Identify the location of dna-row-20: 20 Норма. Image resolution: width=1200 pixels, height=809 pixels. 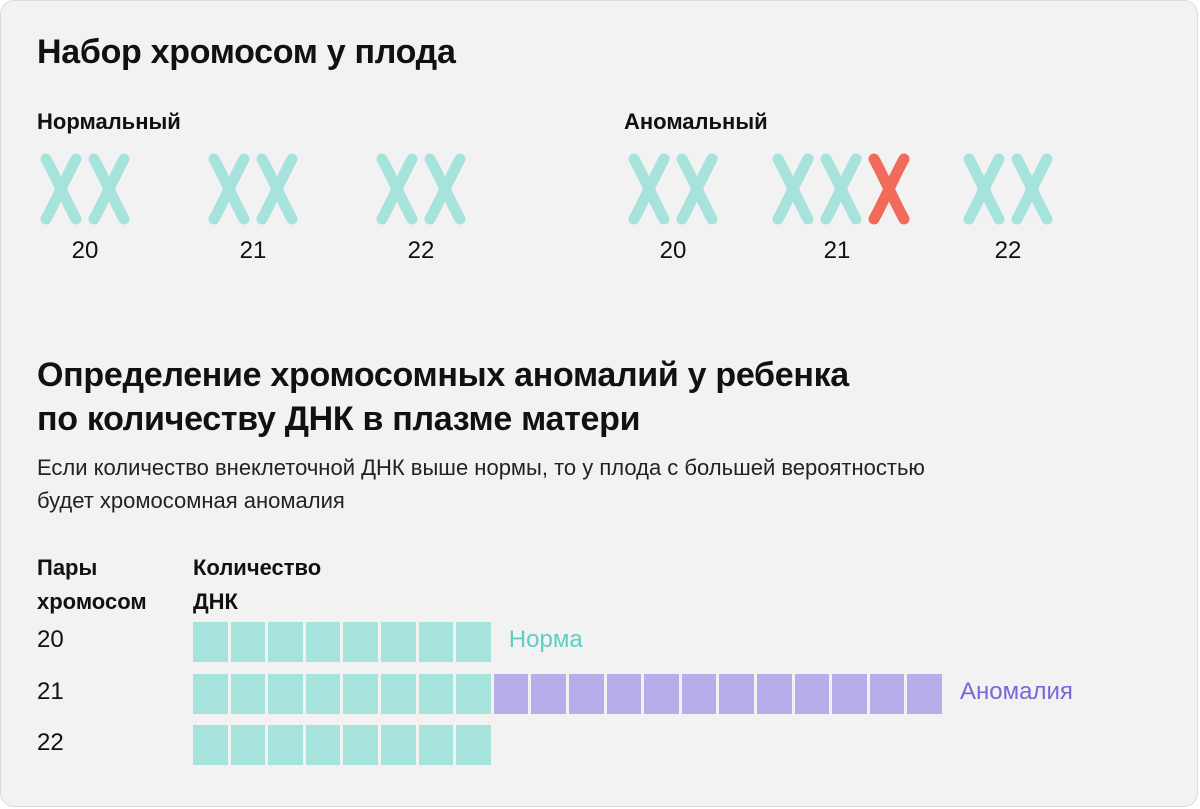
(600, 642).